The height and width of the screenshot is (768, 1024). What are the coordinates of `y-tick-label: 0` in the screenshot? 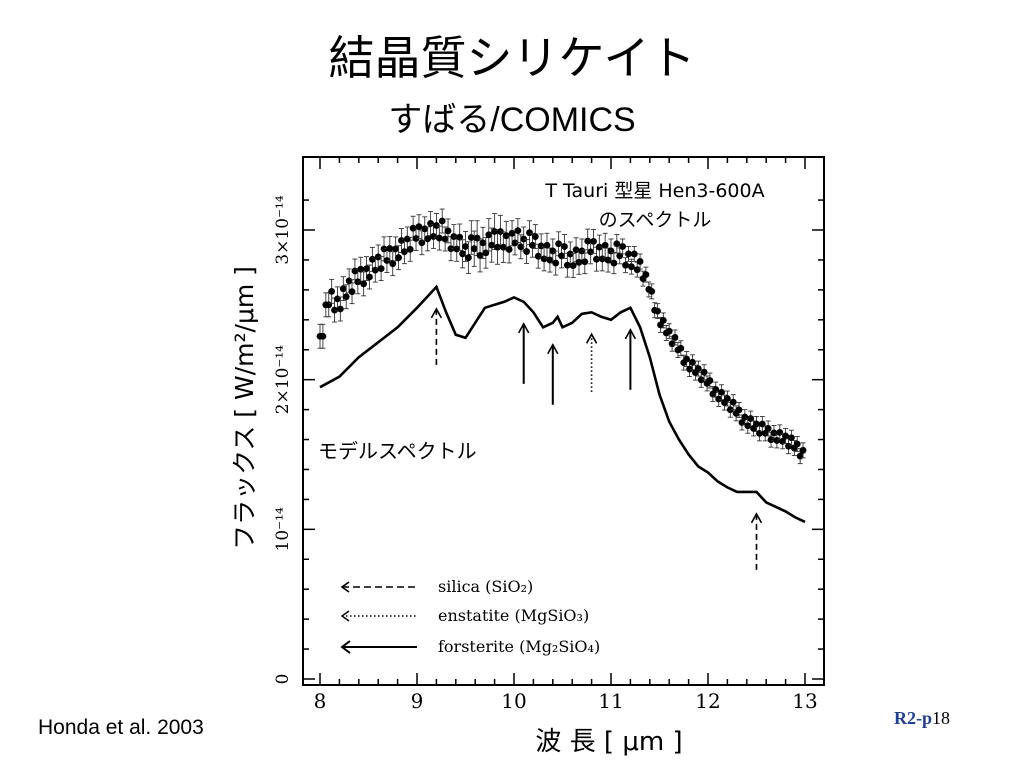 It's located at (283, 679).